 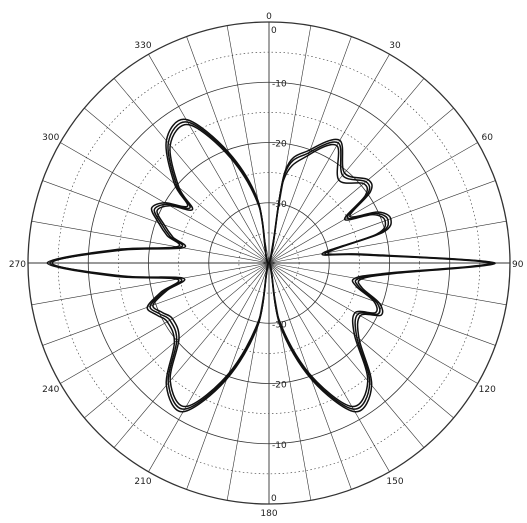 What do you see at coordinates (395, 46) in the screenshot?
I see `angle-tick-30: 30` at bounding box center [395, 46].